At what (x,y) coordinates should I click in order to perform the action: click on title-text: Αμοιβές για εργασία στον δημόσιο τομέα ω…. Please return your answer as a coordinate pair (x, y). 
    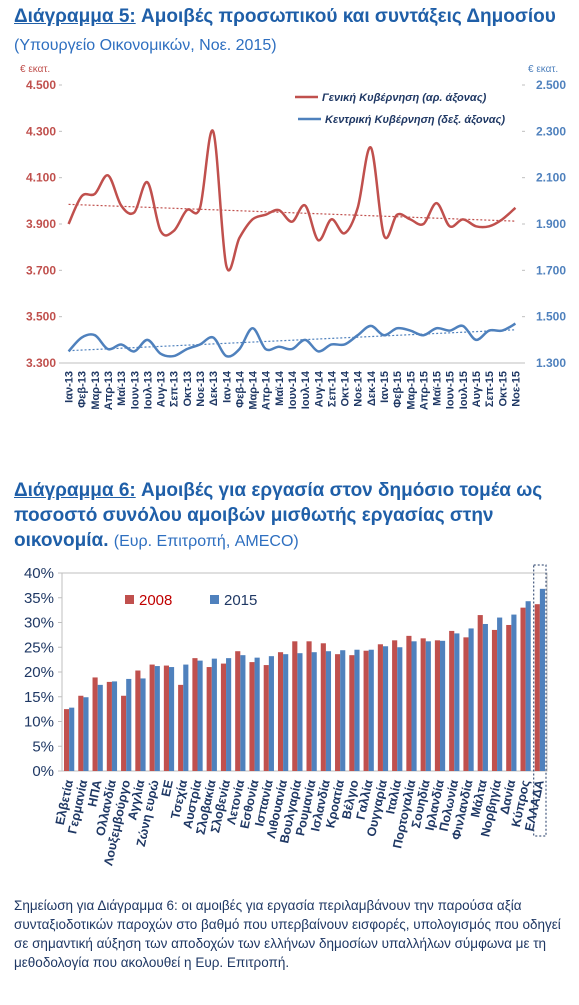
    Looking at the image, I should click on (278, 515).